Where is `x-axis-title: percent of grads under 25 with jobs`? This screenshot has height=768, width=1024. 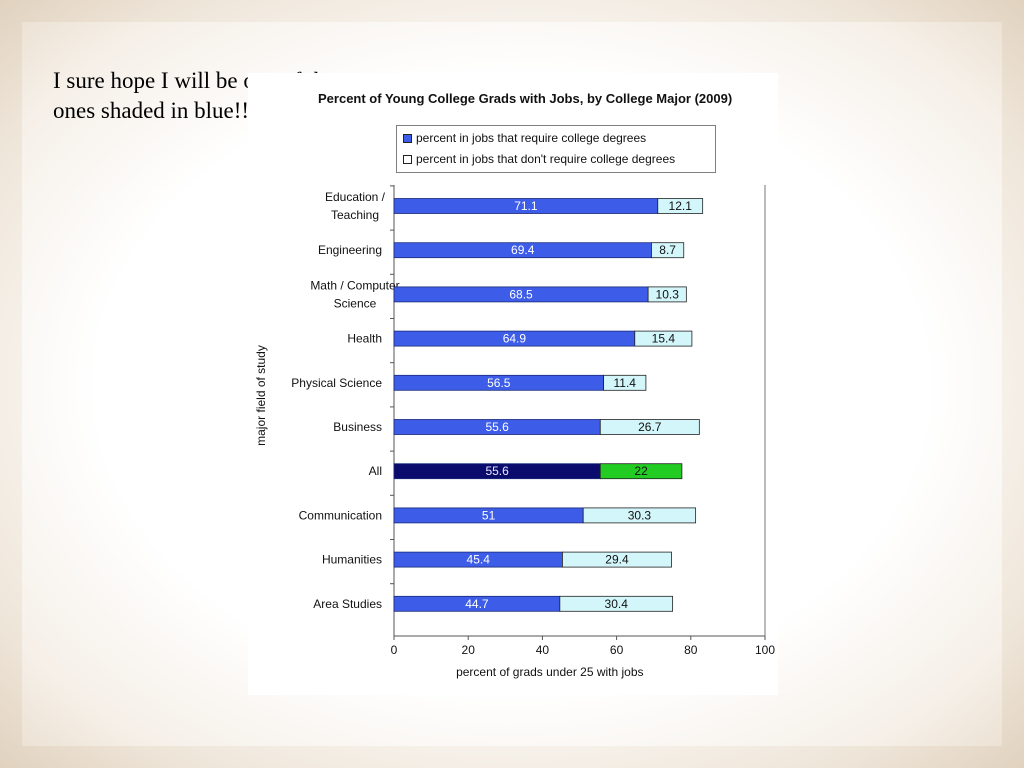
x-axis-title: percent of grads under 25 with jobs is located at coordinates (549, 672).